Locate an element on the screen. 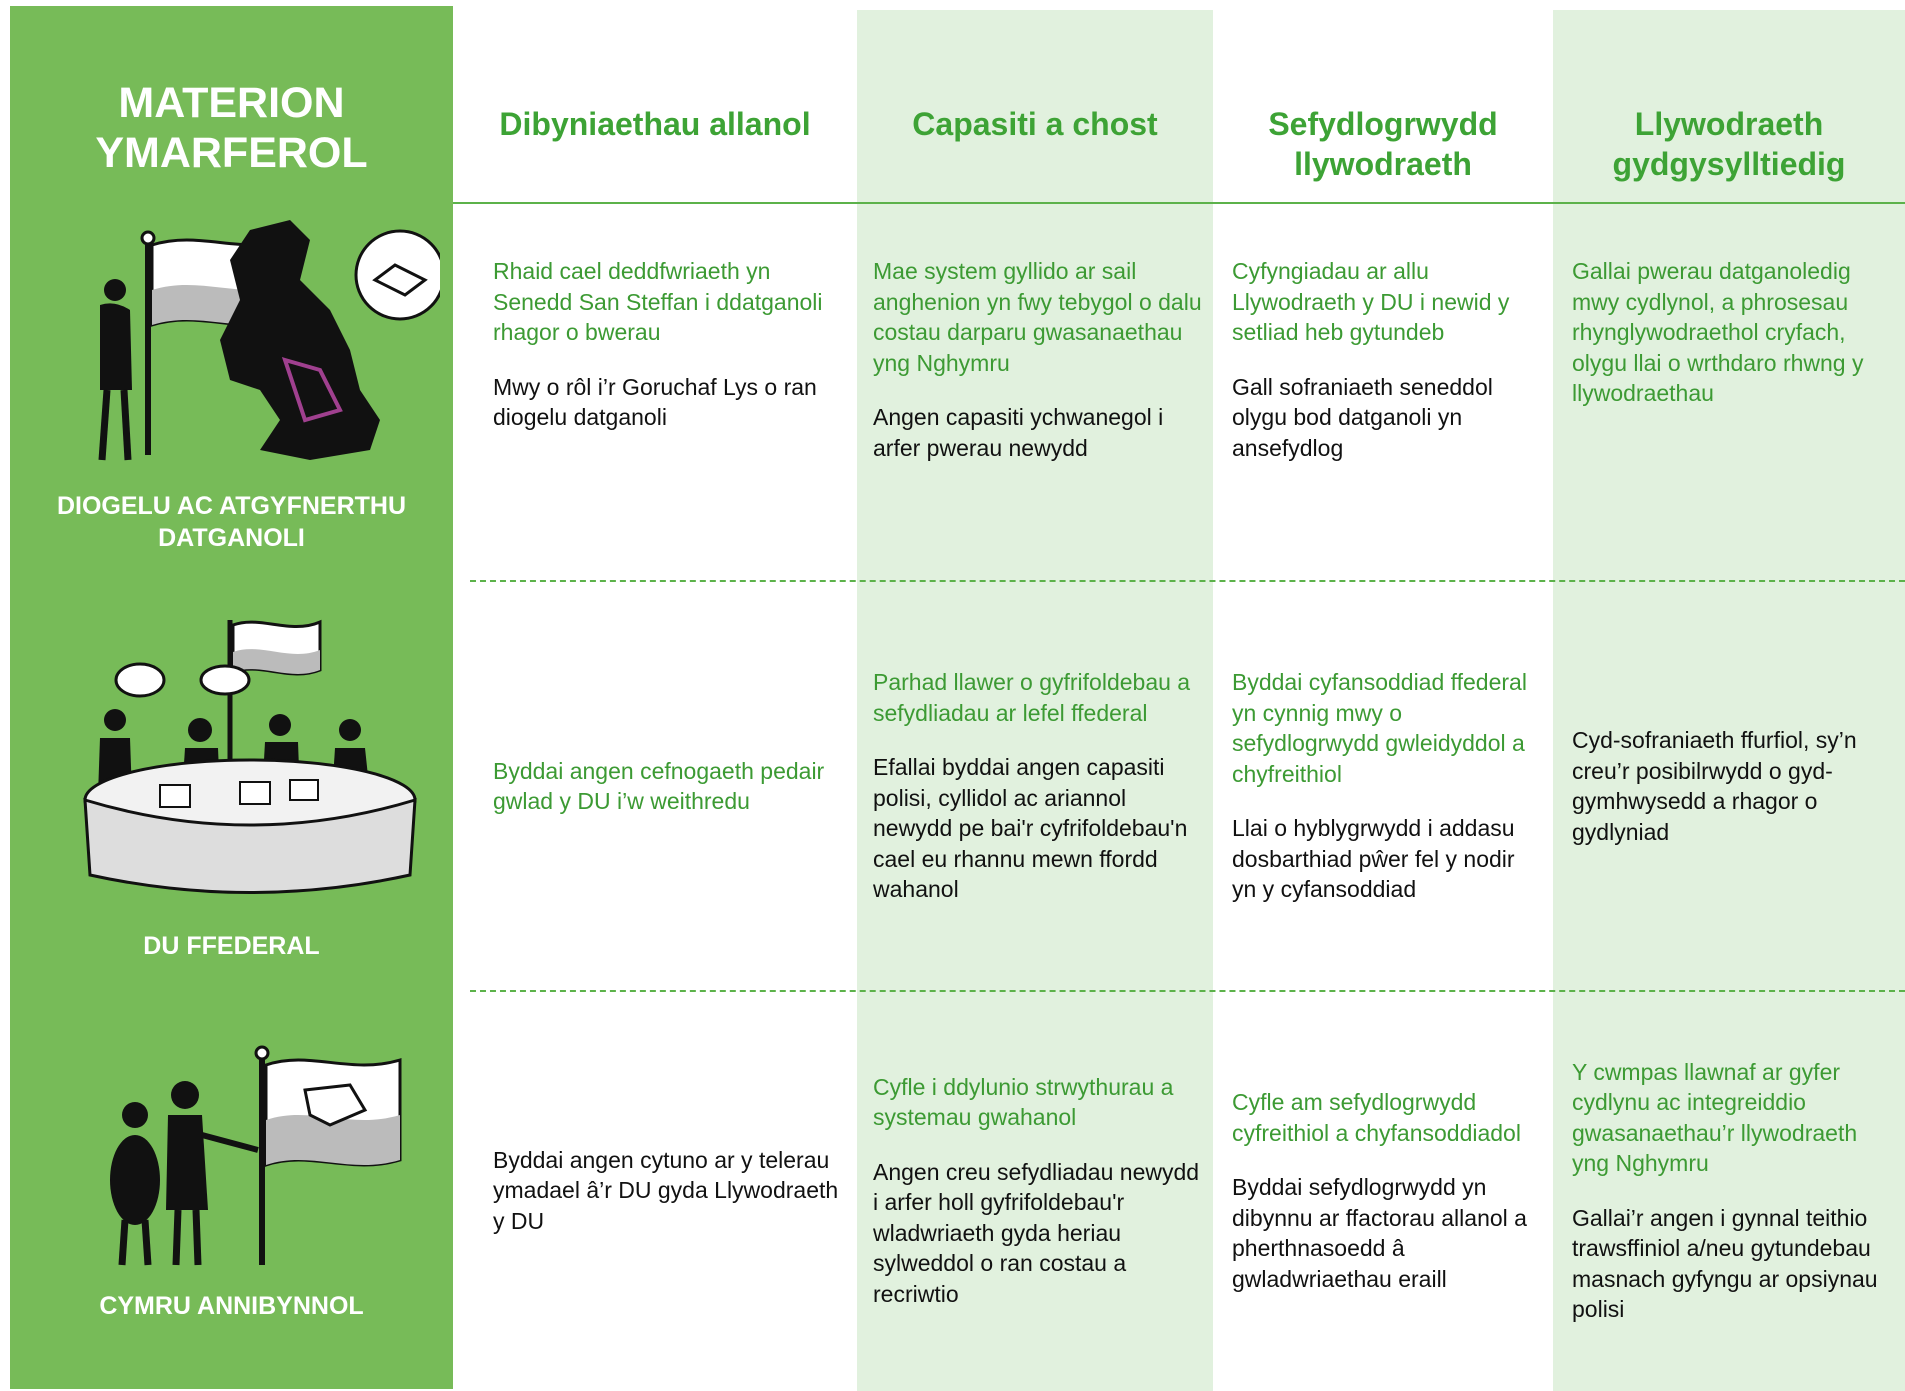  row-label: DIOGELU AC ATGYFNERTHU DATGANOLI is located at coordinates (231, 522).